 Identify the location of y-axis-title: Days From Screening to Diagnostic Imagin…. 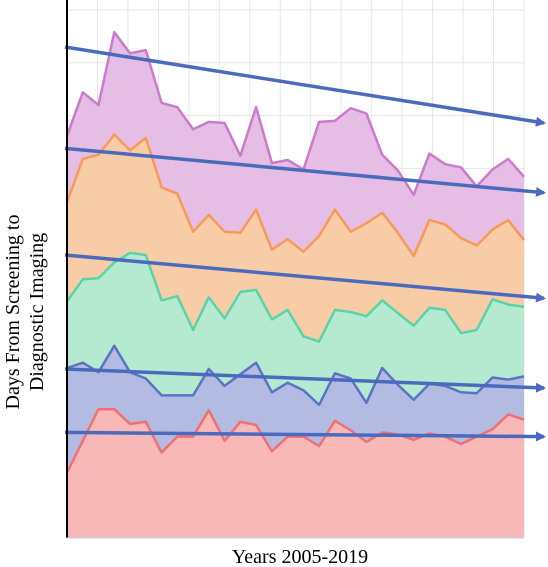
(25, 312).